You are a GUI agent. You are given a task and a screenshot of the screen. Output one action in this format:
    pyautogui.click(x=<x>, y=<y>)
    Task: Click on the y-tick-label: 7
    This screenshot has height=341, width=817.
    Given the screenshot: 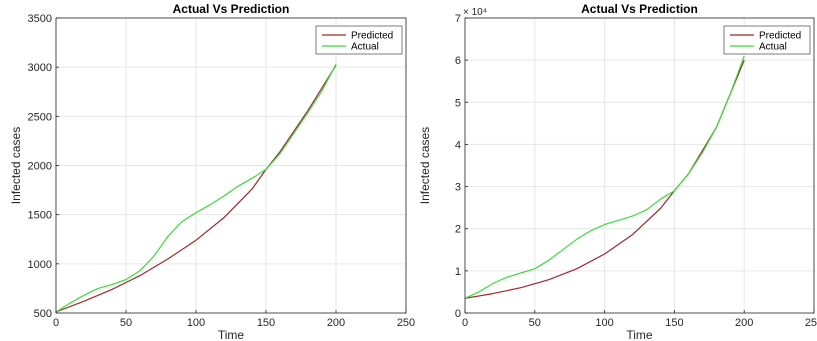 What is the action you would take?
    pyautogui.click(x=458, y=19)
    